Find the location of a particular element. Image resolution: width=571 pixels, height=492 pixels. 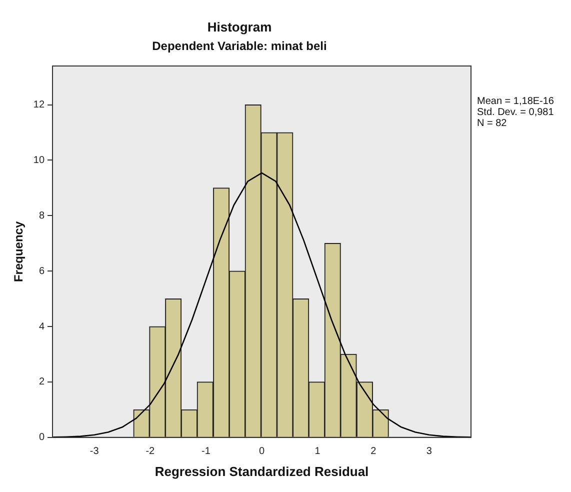

x-axis-title: Regression Standardized Residual is located at coordinates (261, 471).